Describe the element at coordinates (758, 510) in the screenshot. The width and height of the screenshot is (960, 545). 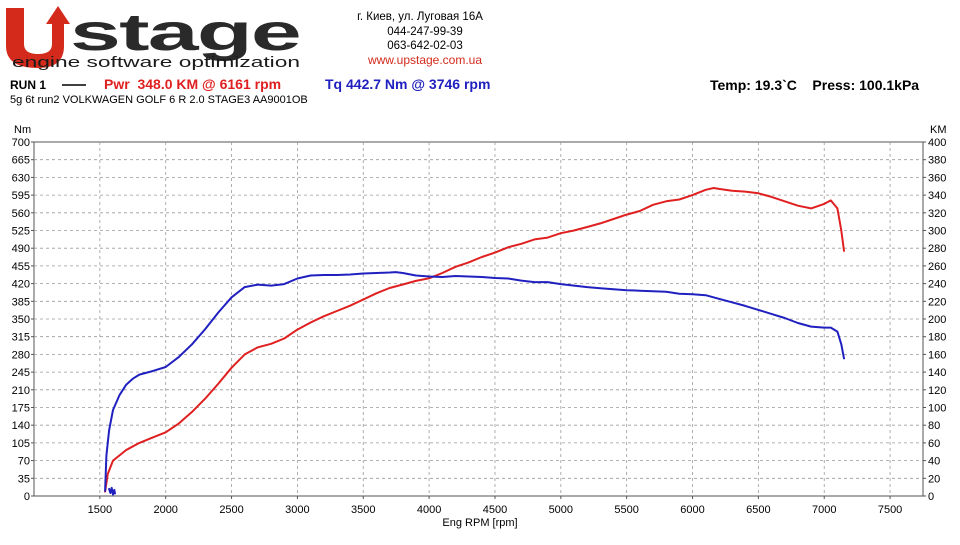
I see `x-tick-label: 6500` at that location.